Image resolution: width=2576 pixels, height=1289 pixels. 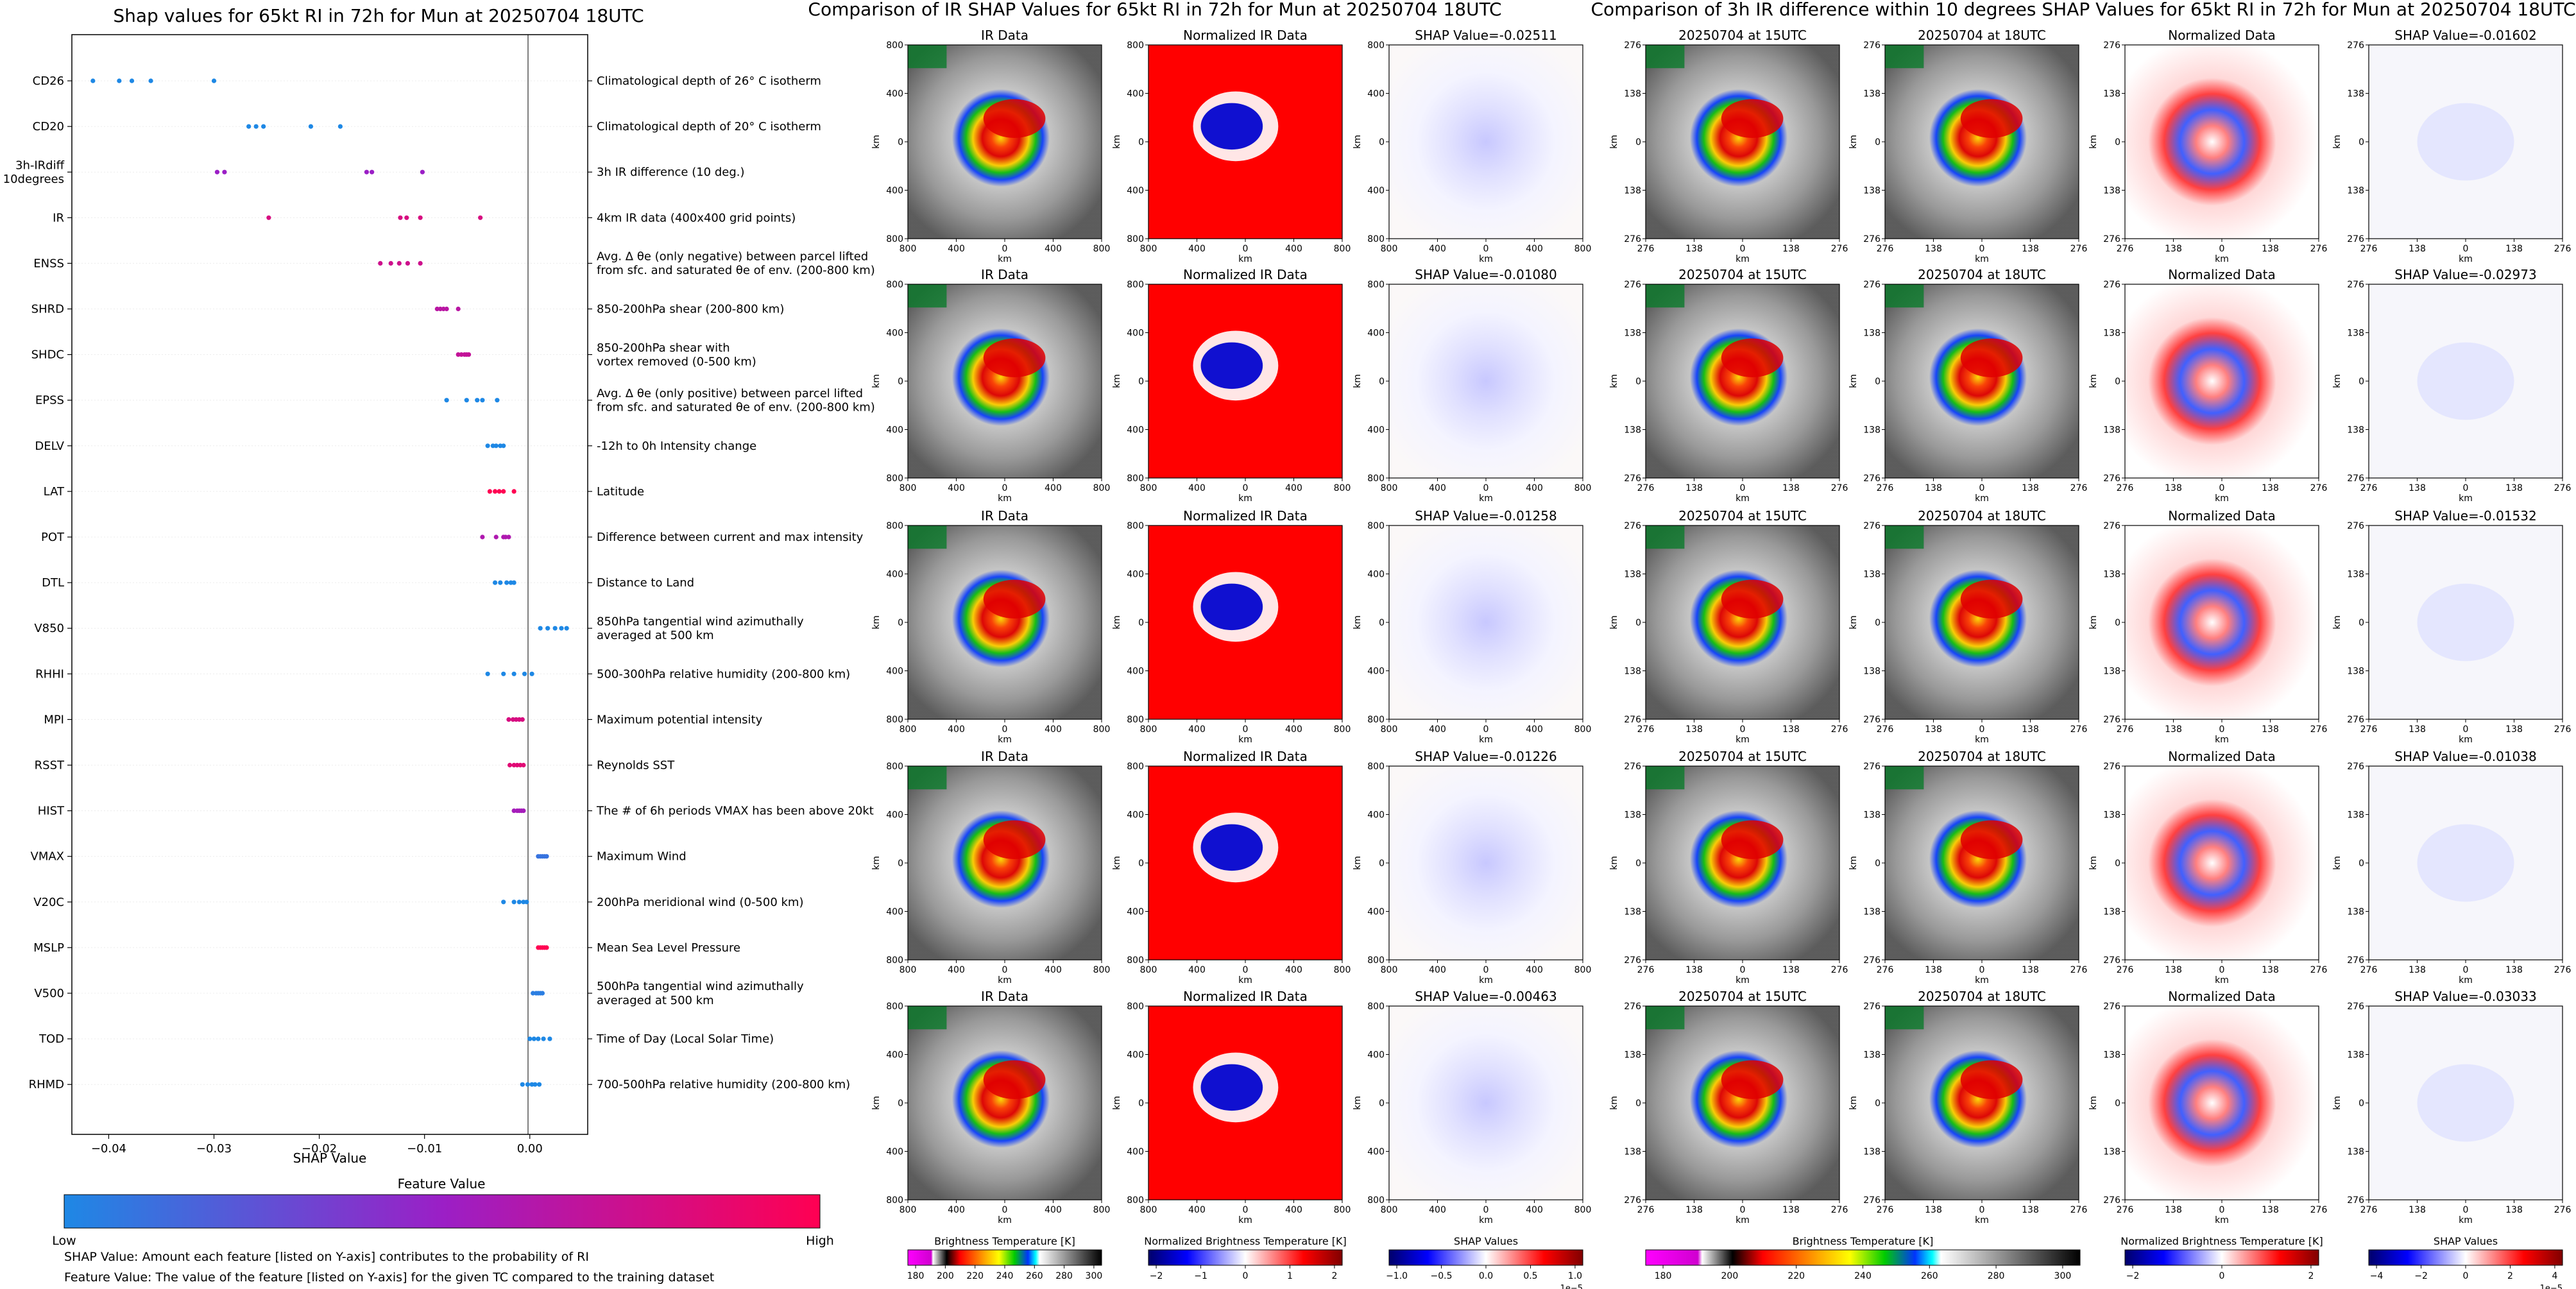 I want to click on panel-title: SHAP Value=-0.01532, so click(x=2465, y=516).